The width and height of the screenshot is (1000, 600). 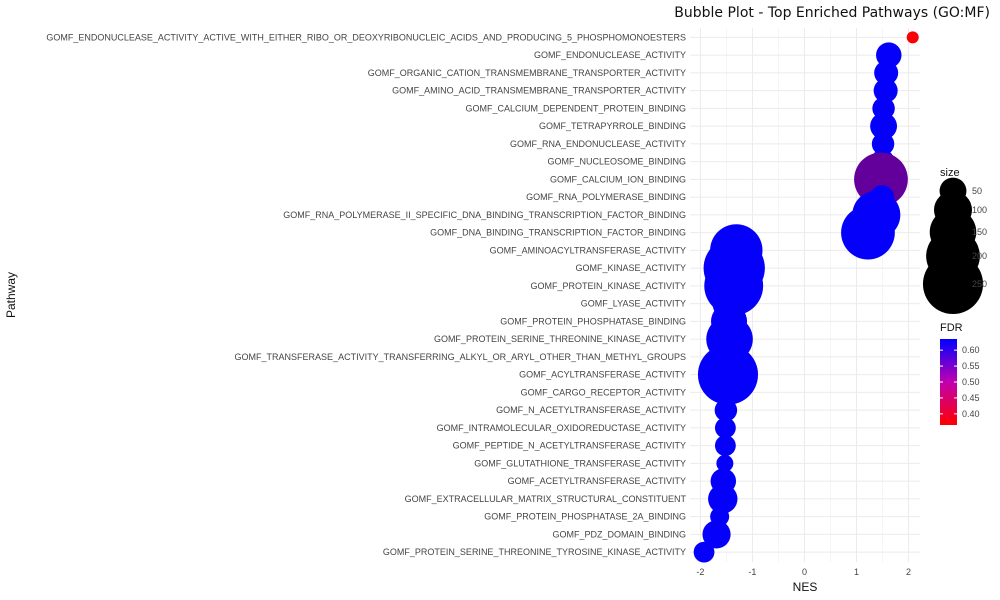 I want to click on x-tick-label: 0, so click(x=804, y=572).